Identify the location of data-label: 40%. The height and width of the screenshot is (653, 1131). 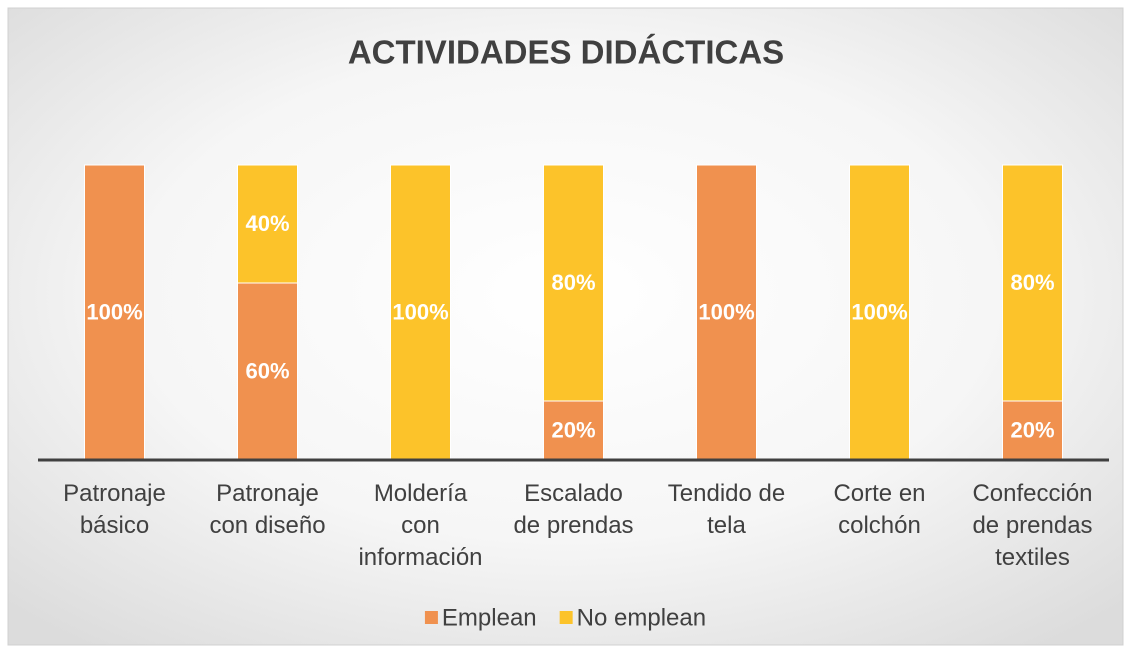
(267, 223).